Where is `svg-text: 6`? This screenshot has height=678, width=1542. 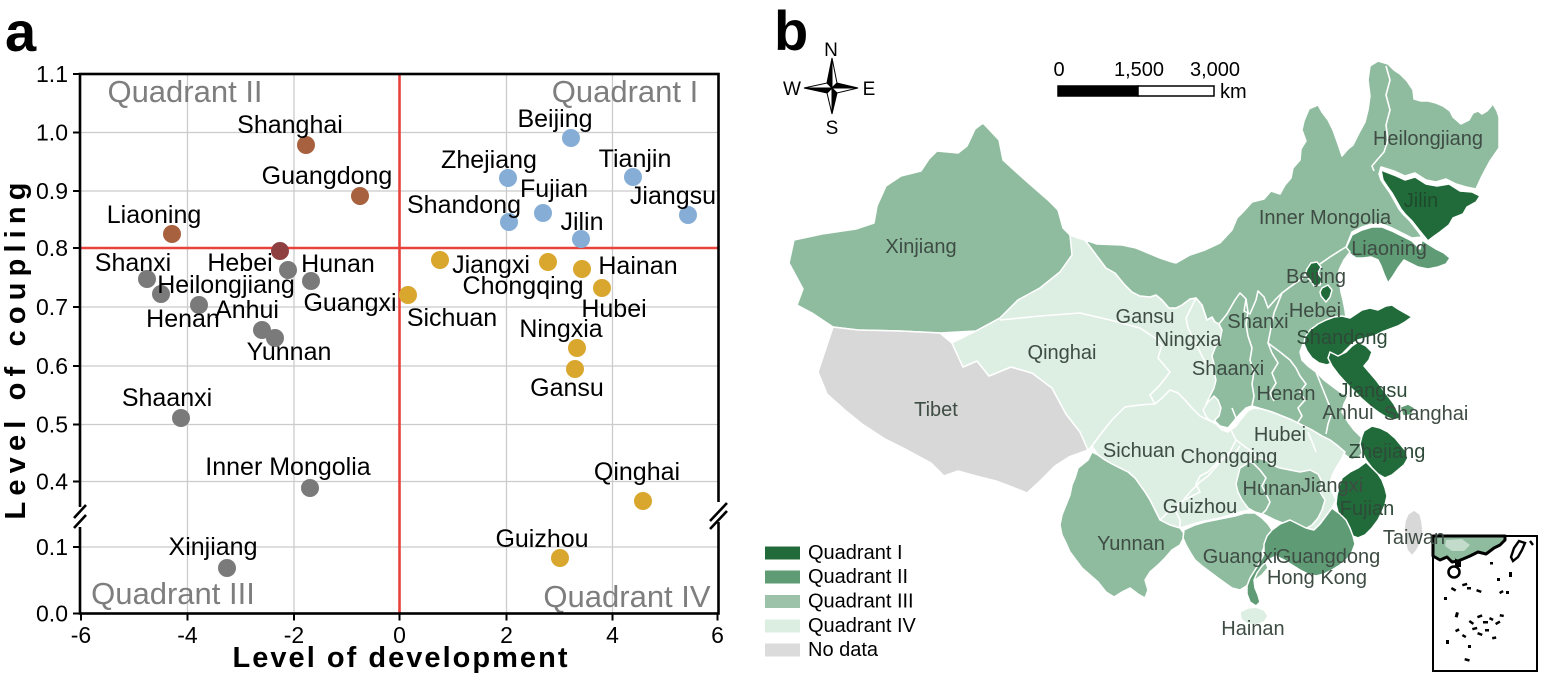 svg-text: 6 is located at coordinates (717, 635).